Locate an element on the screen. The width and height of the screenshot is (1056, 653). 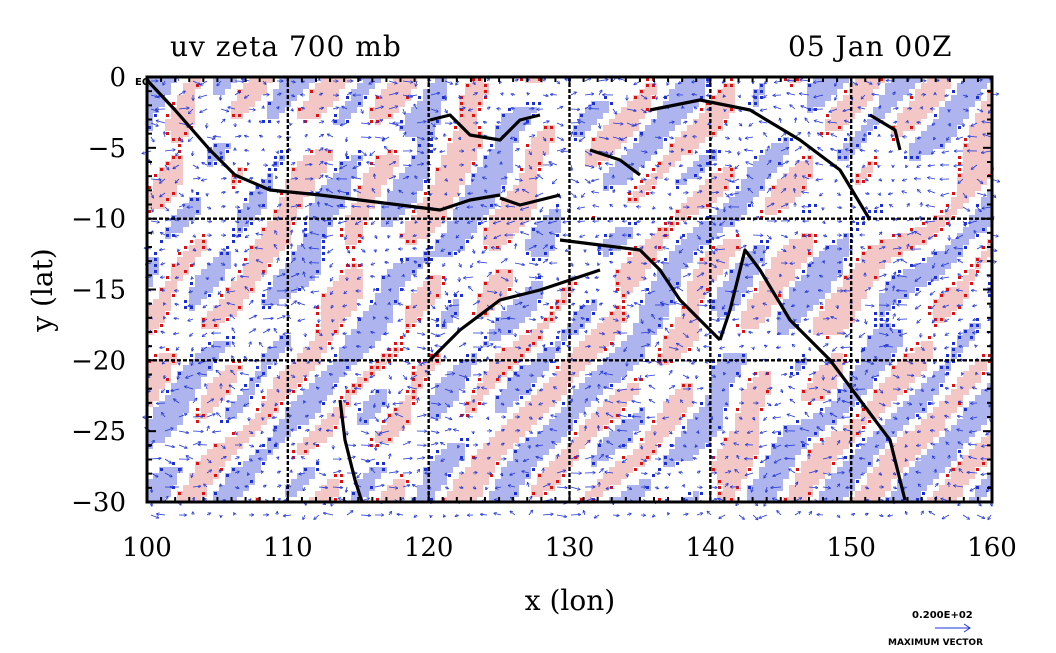
equator-label: EQ is located at coordinates (142, 82).